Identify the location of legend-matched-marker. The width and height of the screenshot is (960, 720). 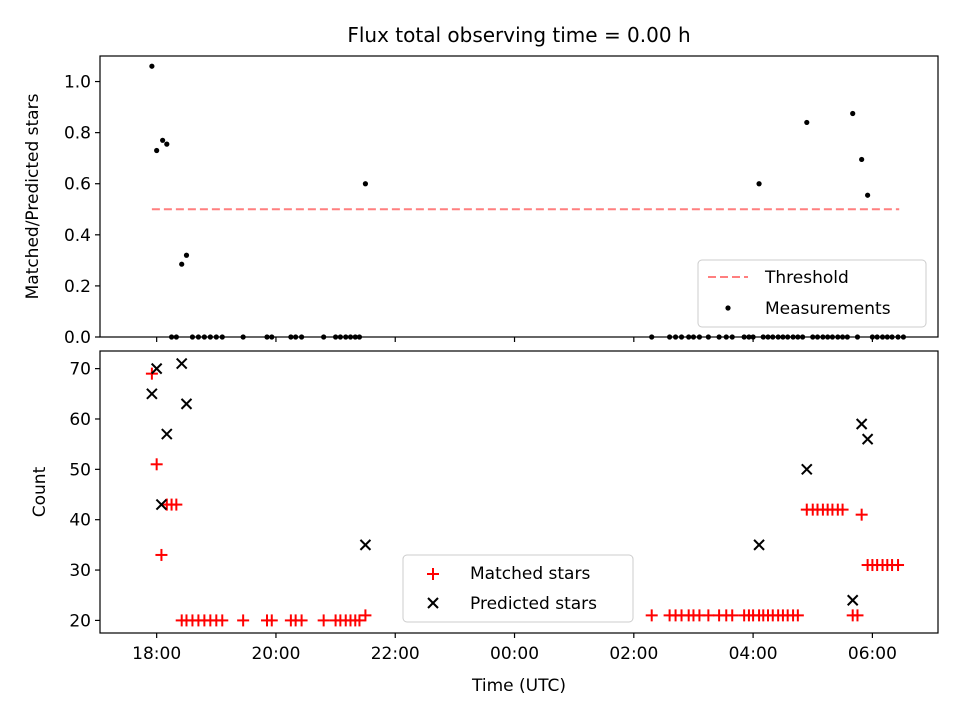
(433, 574).